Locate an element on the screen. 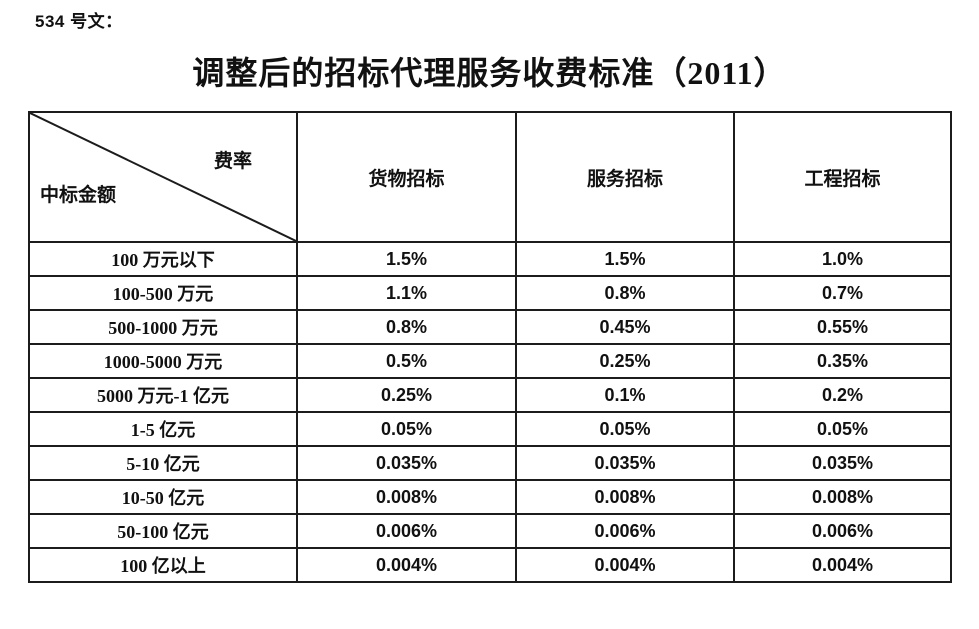  row-label: 100-500 万元 is located at coordinates (163, 293).